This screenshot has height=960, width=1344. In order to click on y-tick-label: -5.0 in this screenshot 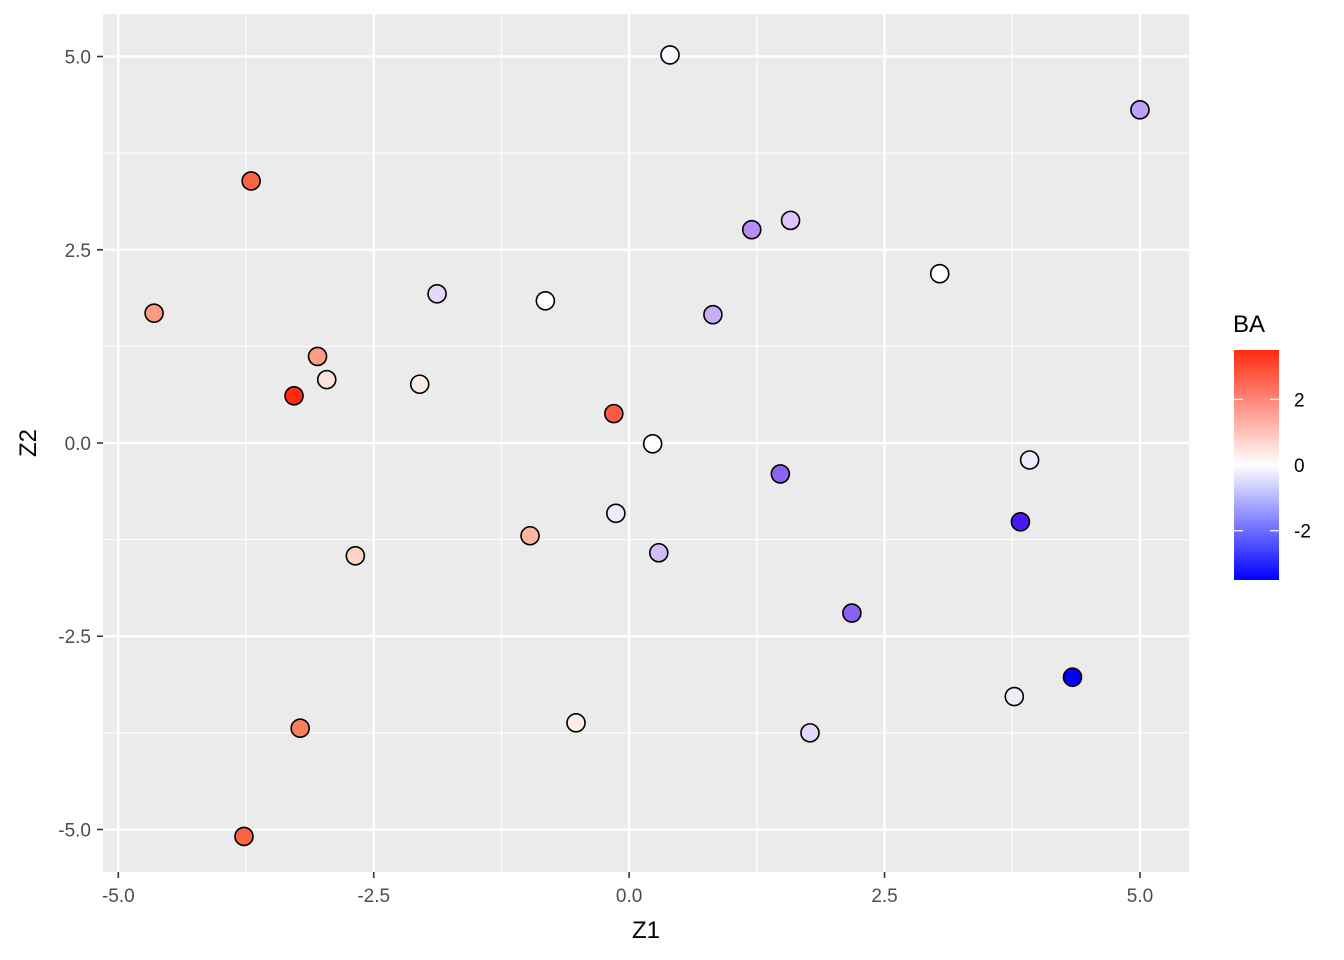, I will do `click(74, 830)`.